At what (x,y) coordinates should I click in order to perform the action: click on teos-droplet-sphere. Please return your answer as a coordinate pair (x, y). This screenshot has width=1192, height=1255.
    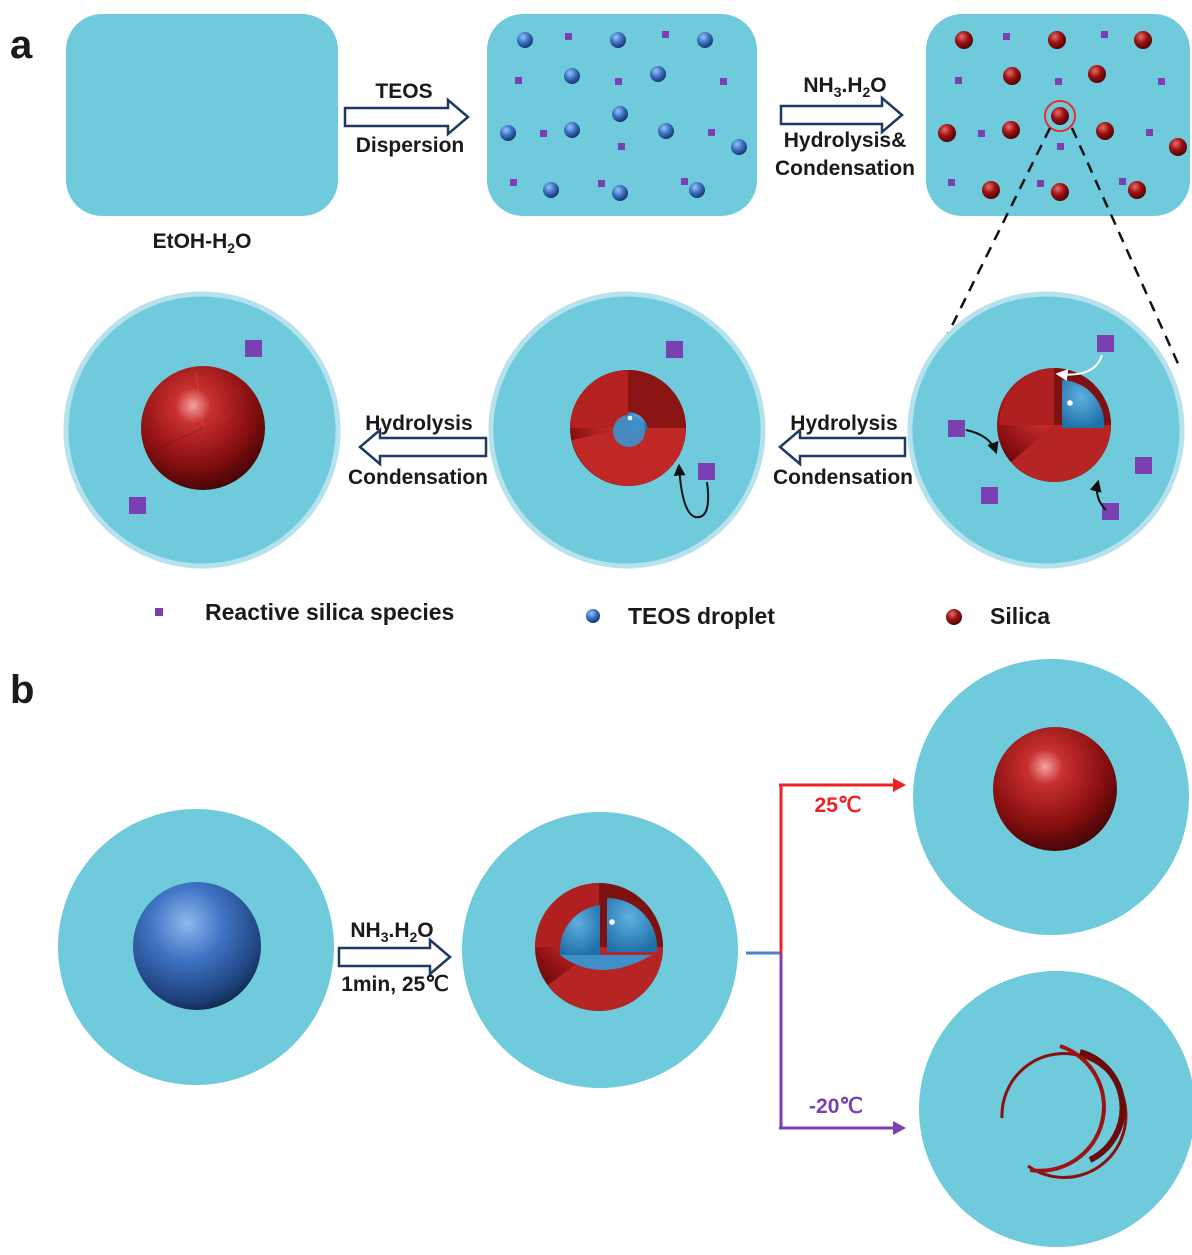
    Looking at the image, I should click on (197, 946).